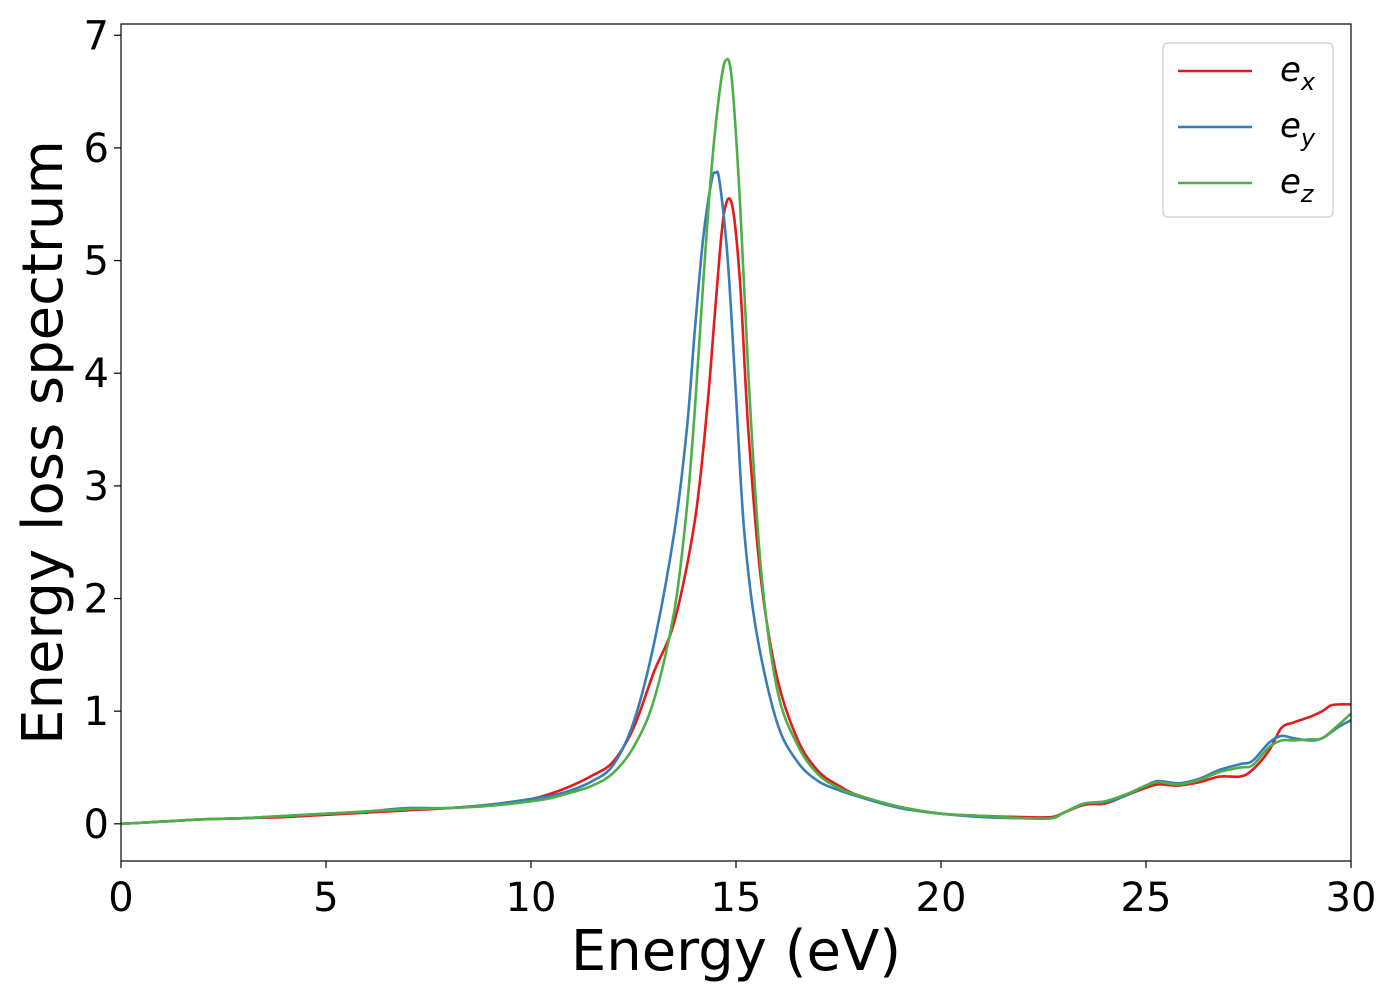 Image resolution: width=1400 pixels, height=1000 pixels. Describe the element at coordinates (102, 430) in the screenshot. I see `y-axis: 0 1 2 3 4 5 6 7` at that location.